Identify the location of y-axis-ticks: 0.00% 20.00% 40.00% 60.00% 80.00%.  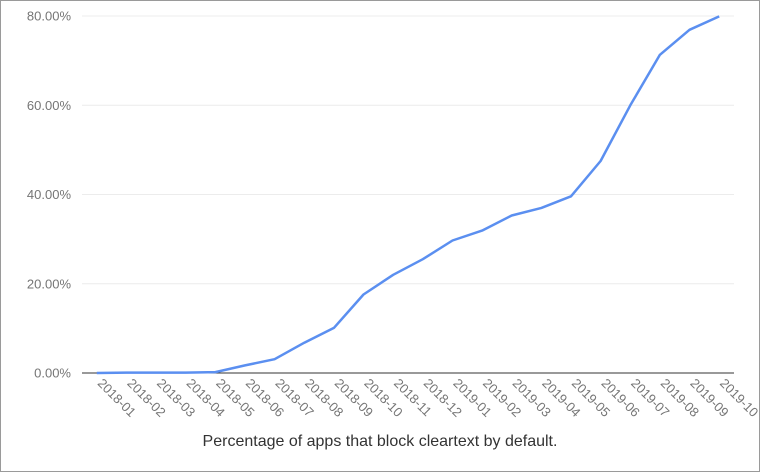
(49, 195).